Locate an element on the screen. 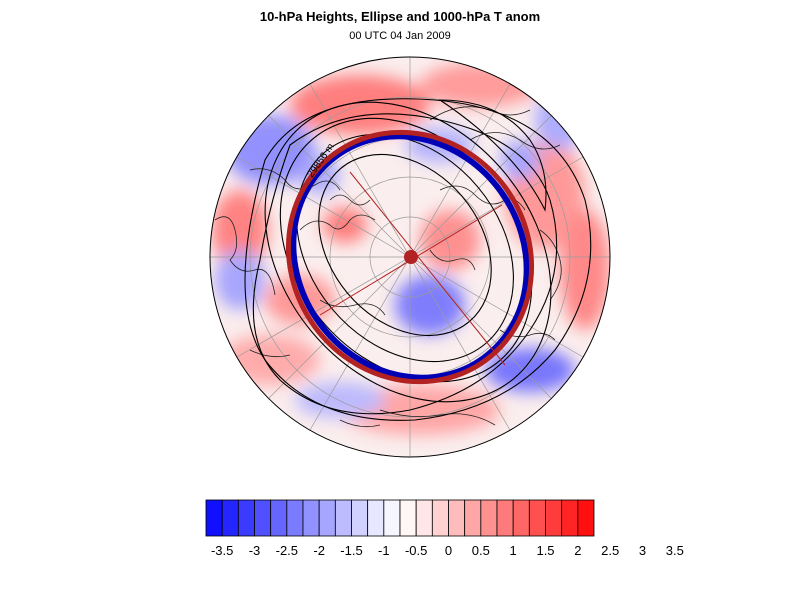 This screenshot has width=800, height=600. colorbar-tick-label: -0.5 is located at coordinates (416, 550).